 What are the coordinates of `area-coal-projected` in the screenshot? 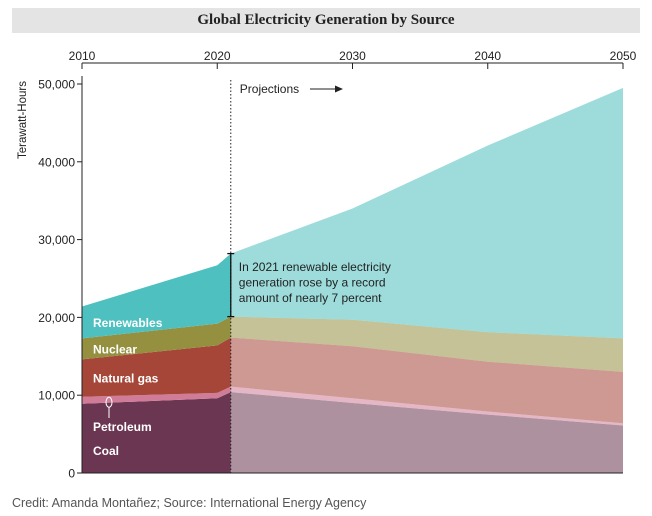 It's located at (427, 432).